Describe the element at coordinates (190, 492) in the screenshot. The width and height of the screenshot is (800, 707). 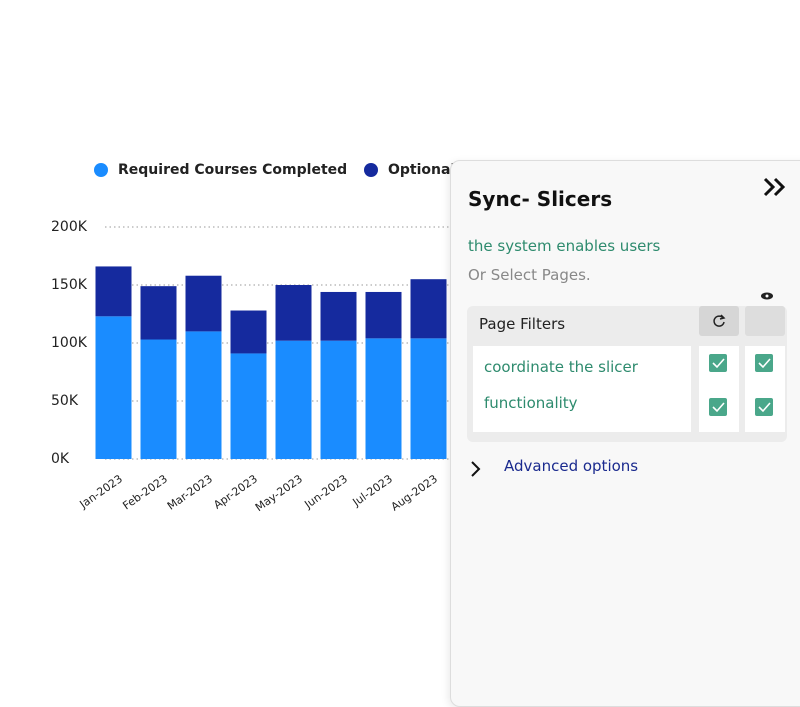
I see `x-tick-label: Mar-2023` at that location.